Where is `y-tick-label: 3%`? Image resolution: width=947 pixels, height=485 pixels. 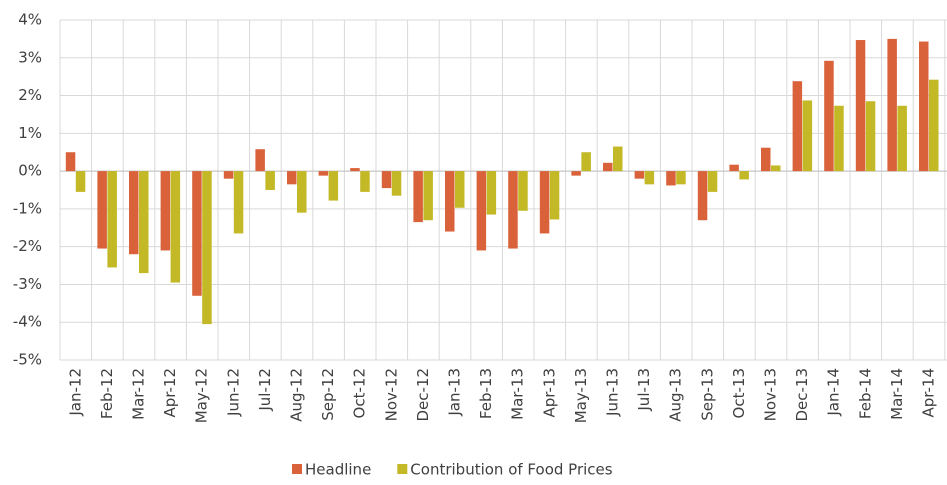
y-tick-label: 3% is located at coordinates (30, 57).